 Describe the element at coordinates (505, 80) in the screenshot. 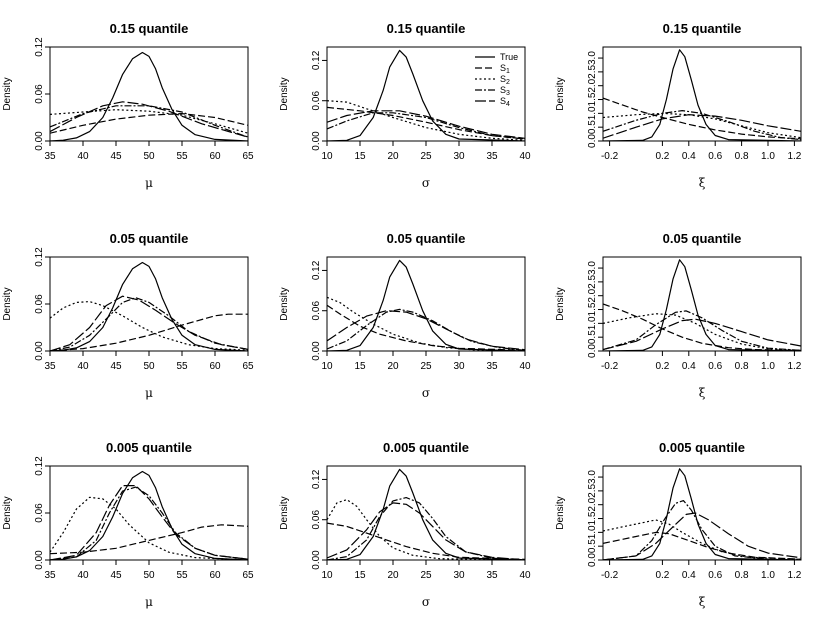

I see `legend-label-s2: S2` at that location.